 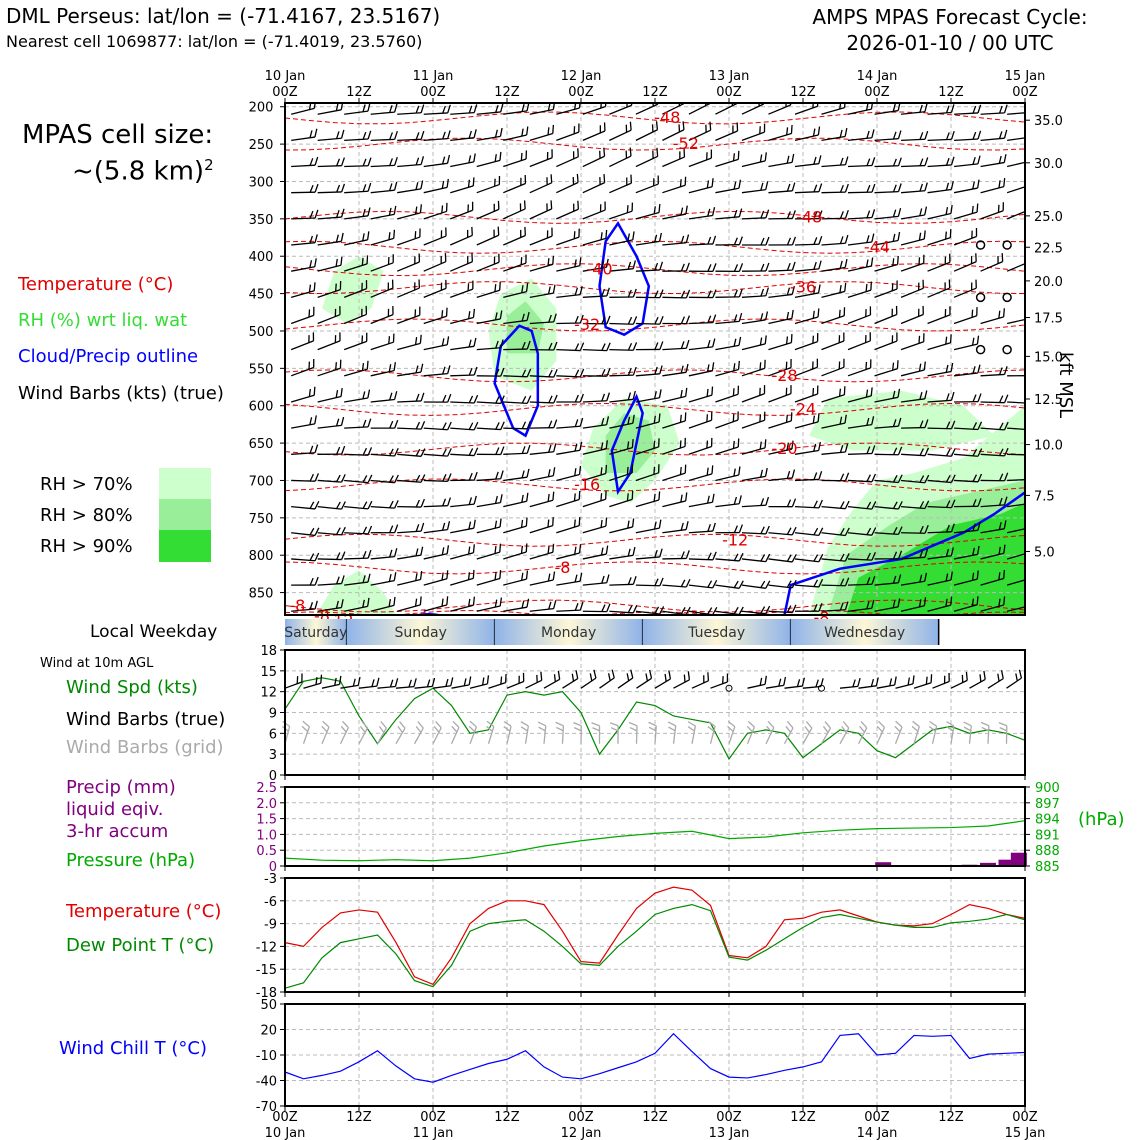 I want to click on isotherm-label: -32, so click(x=587, y=324).